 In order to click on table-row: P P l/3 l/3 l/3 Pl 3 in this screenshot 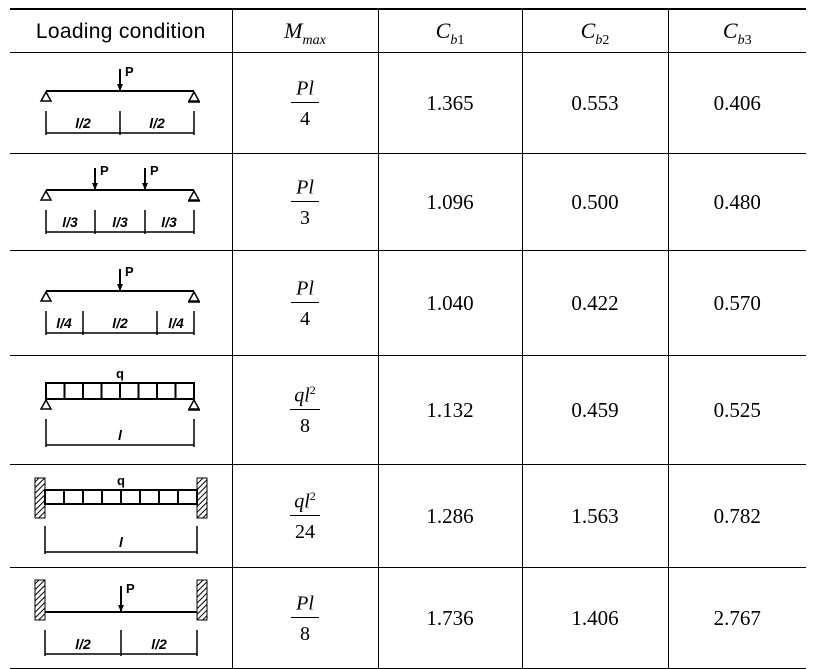, I will do `click(408, 202)`.